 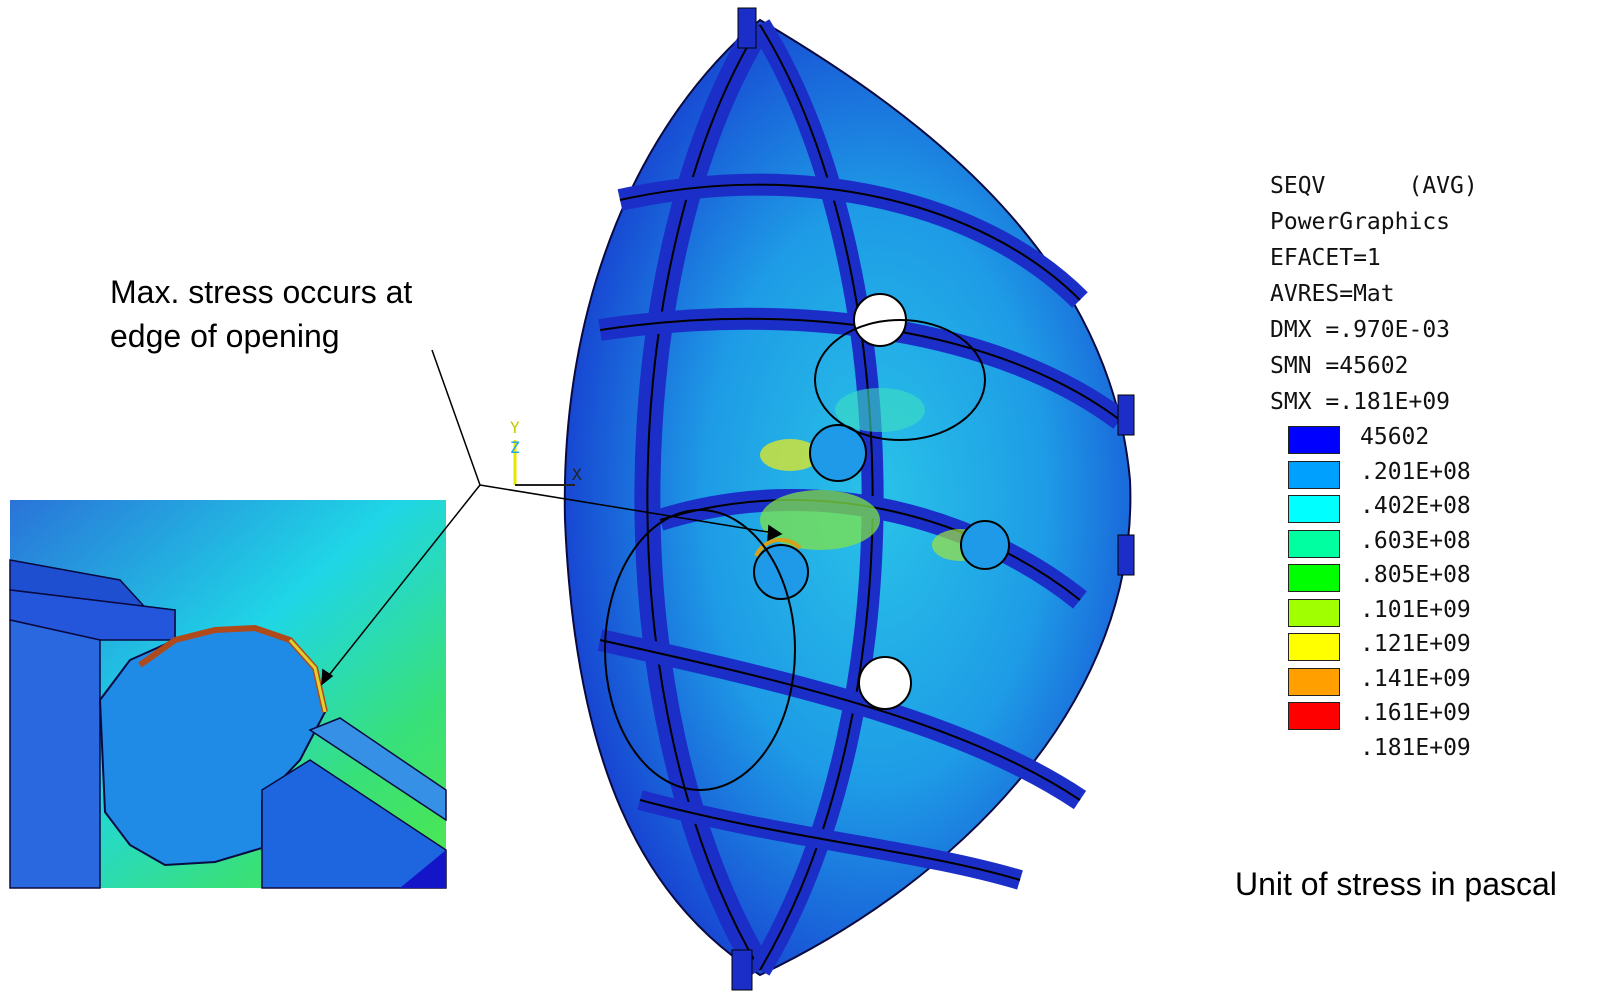 I want to click on triad-x-label: X, so click(x=577, y=474).